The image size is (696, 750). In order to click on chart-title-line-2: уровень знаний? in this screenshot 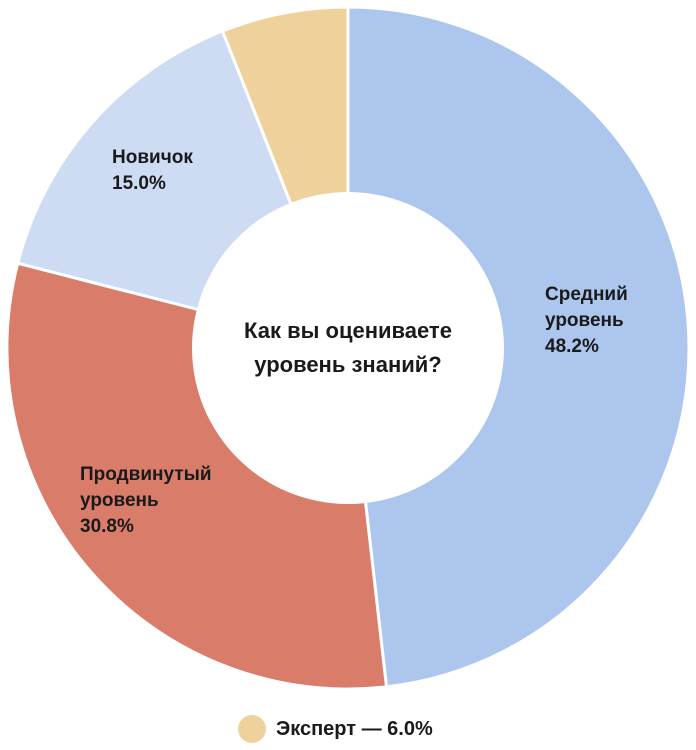, I will do `click(347, 364)`.